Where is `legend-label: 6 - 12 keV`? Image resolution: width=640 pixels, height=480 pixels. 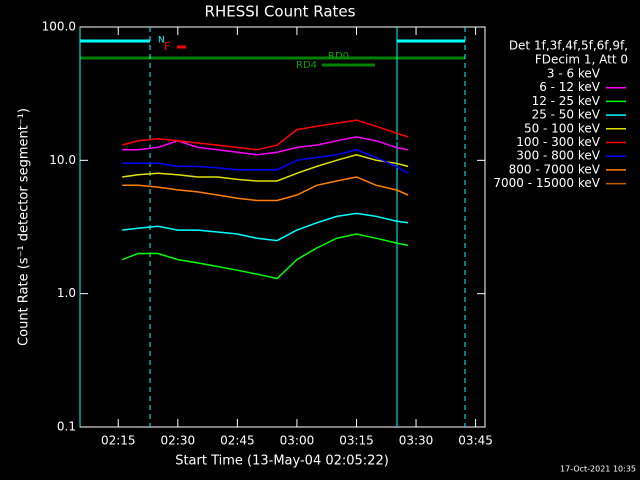 legend-label: 6 - 12 keV is located at coordinates (570, 87).